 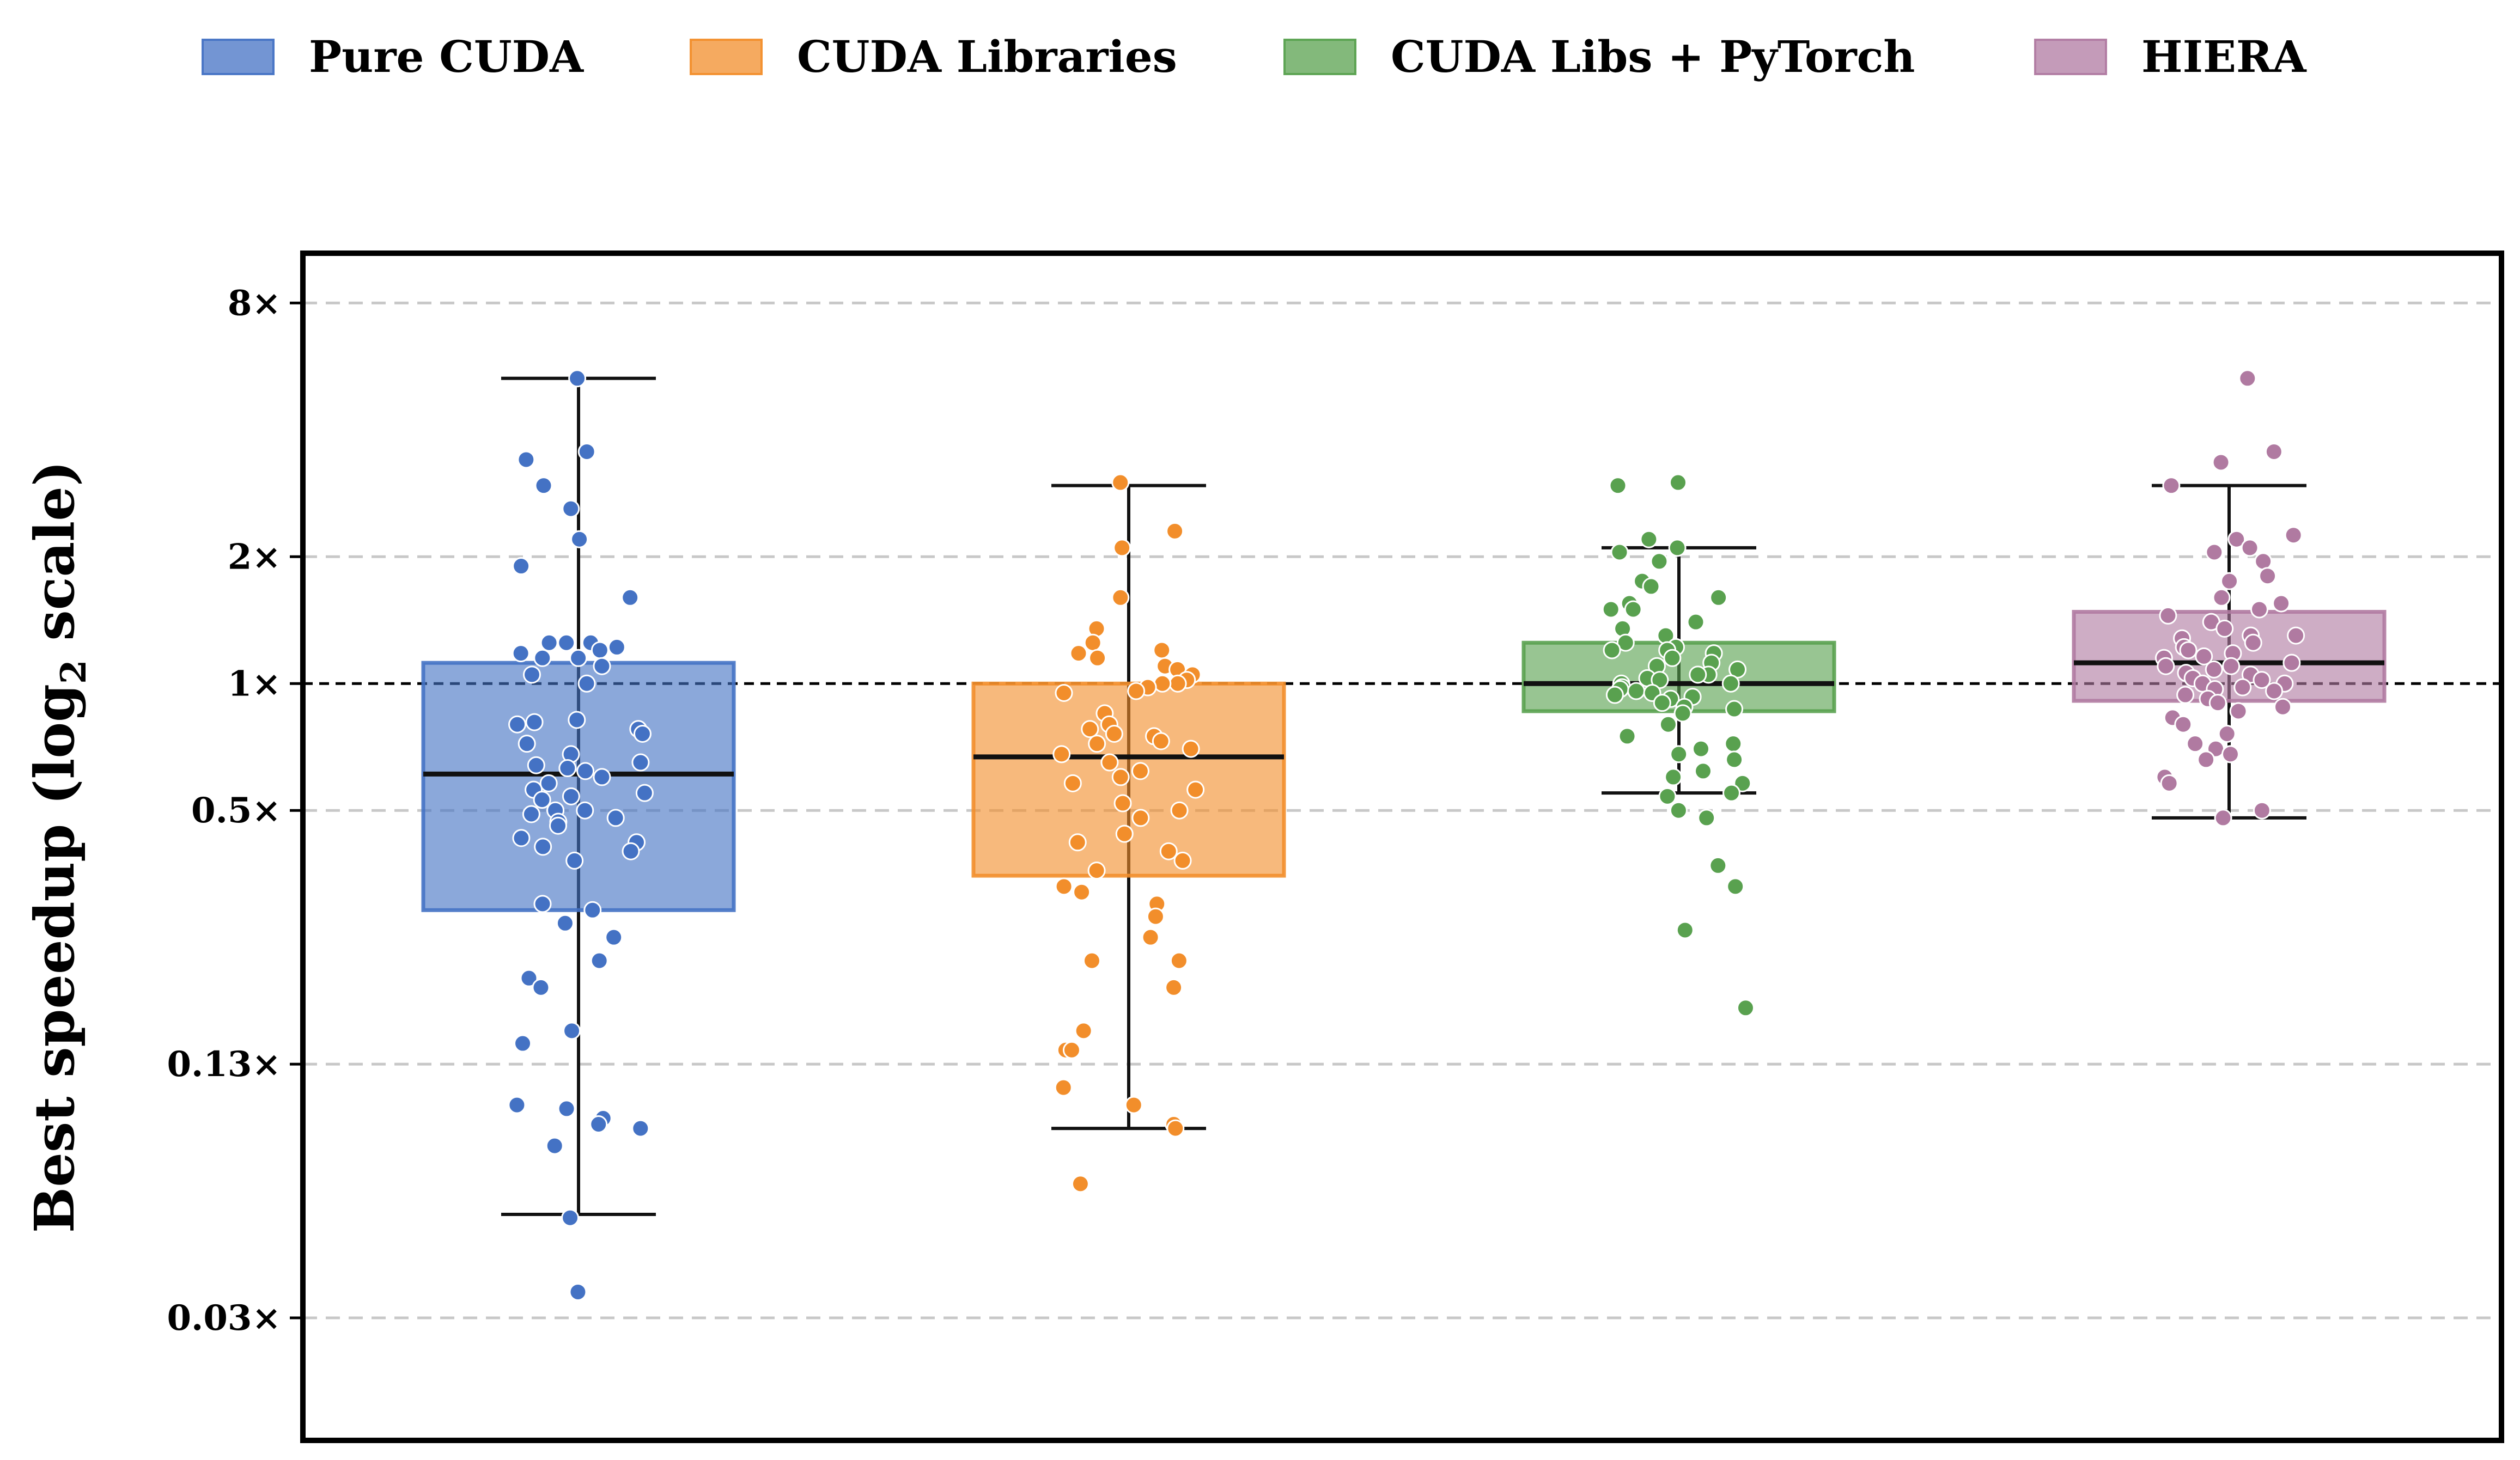 I want to click on y-axis-label-suffix: scale), so click(x=54, y=560).